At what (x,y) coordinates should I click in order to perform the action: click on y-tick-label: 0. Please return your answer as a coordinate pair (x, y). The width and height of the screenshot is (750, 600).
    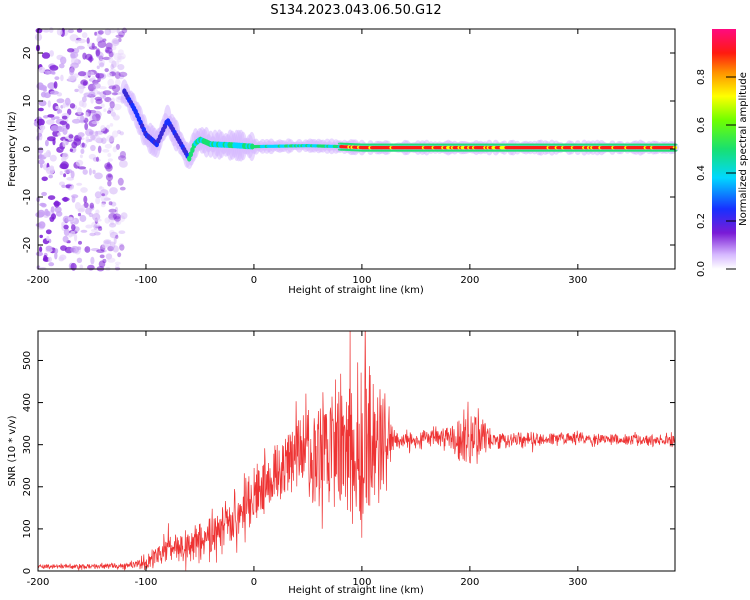
    Looking at the image, I should click on (27, 149).